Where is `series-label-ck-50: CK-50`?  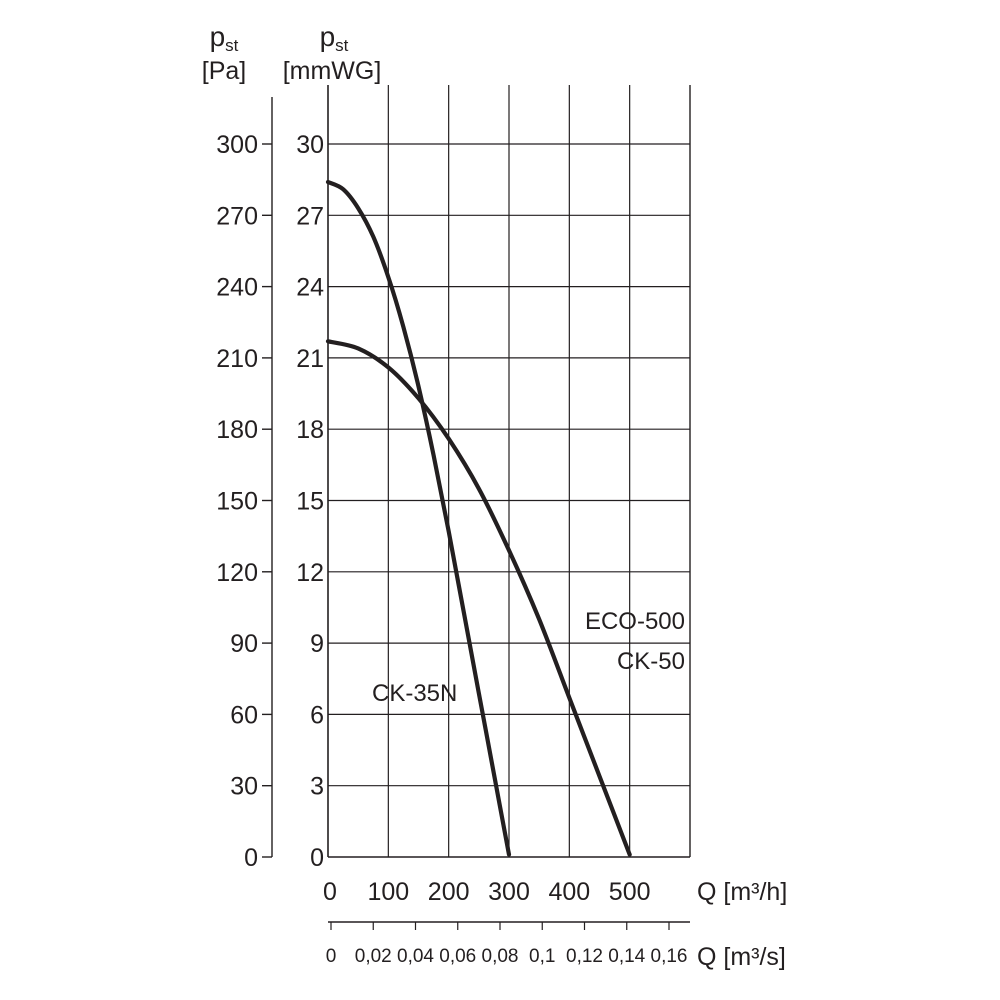
series-label-ck-50: CK-50 is located at coordinates (651, 661).